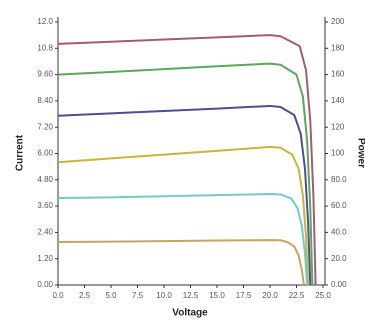  Describe the element at coordinates (244, 295) in the screenshot. I see `x-tick-label: 17.5` at that location.